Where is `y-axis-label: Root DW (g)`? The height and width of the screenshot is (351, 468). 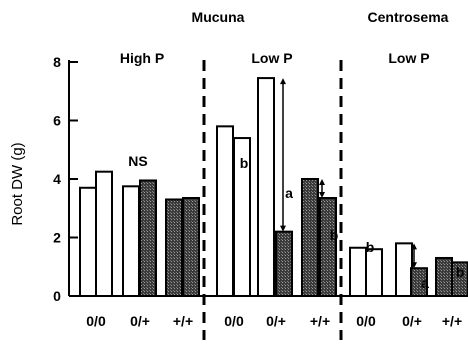 y-axis-label: Root DW (g) is located at coordinates (17, 183).